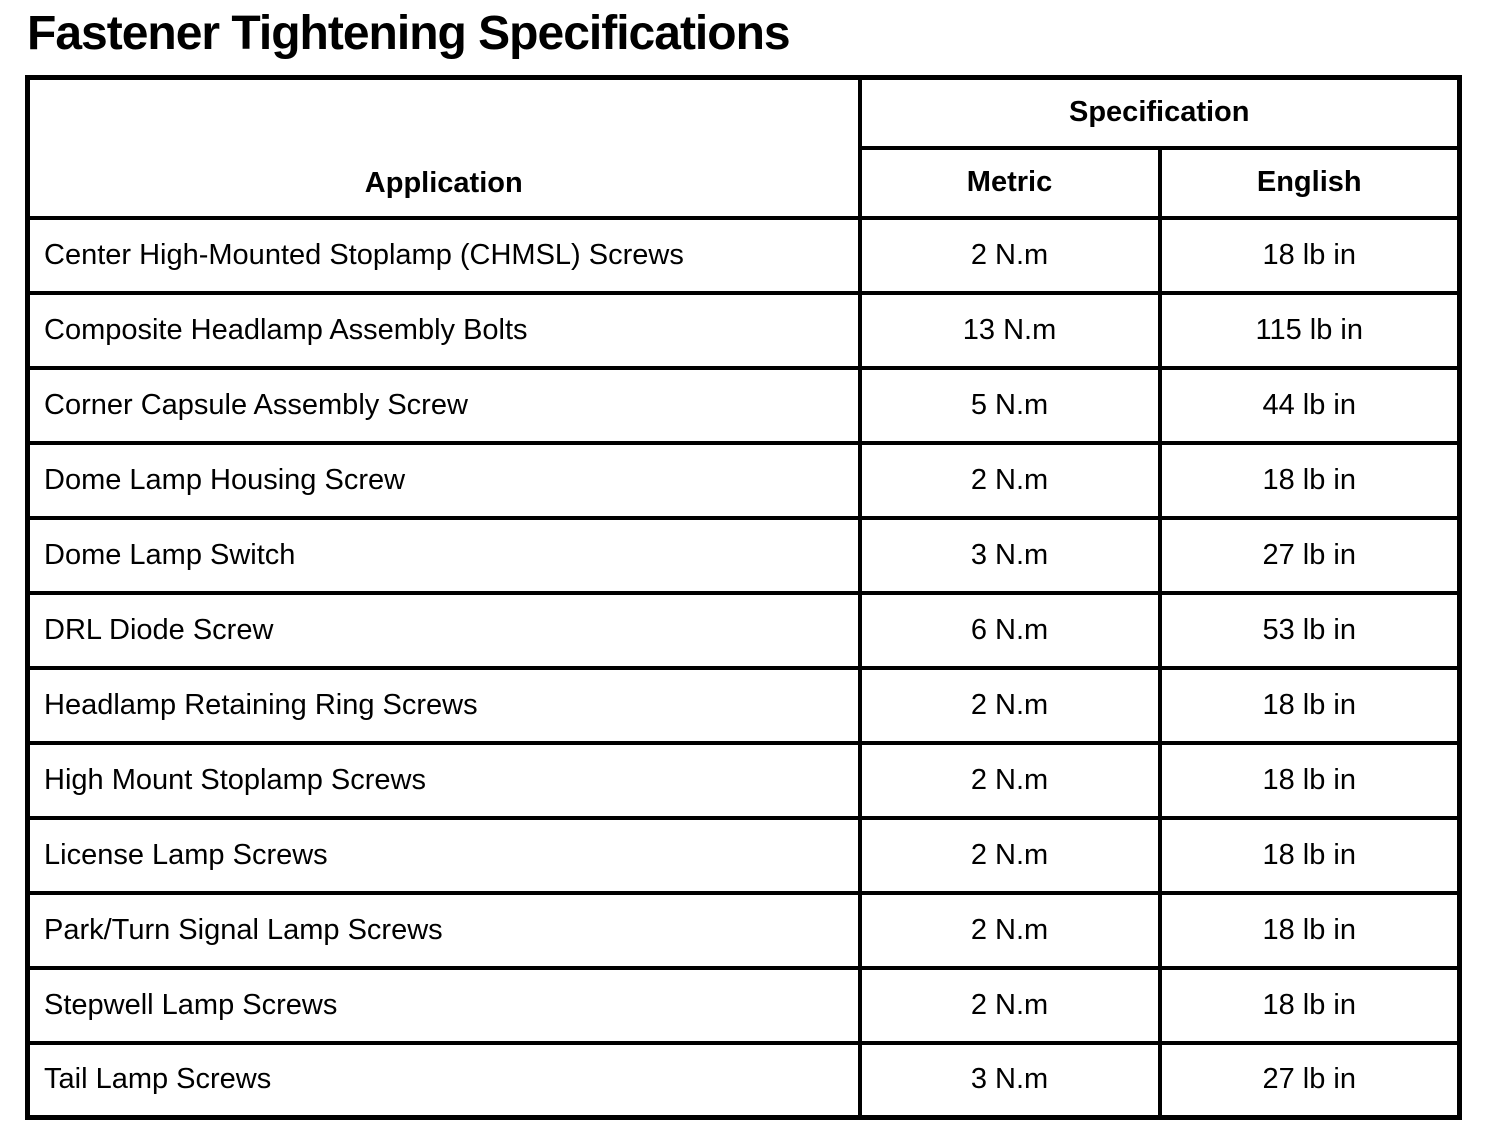  What do you see at coordinates (409, 33) in the screenshot?
I see `page-title: Fastener Tightening Specifications` at bounding box center [409, 33].